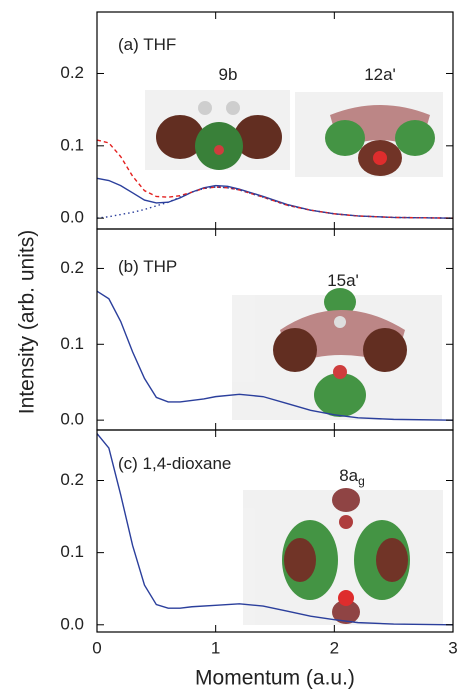 Image resolution: width=459 pixels, height=694 pixels. I want to click on annotation: (b) THP, so click(147, 266).